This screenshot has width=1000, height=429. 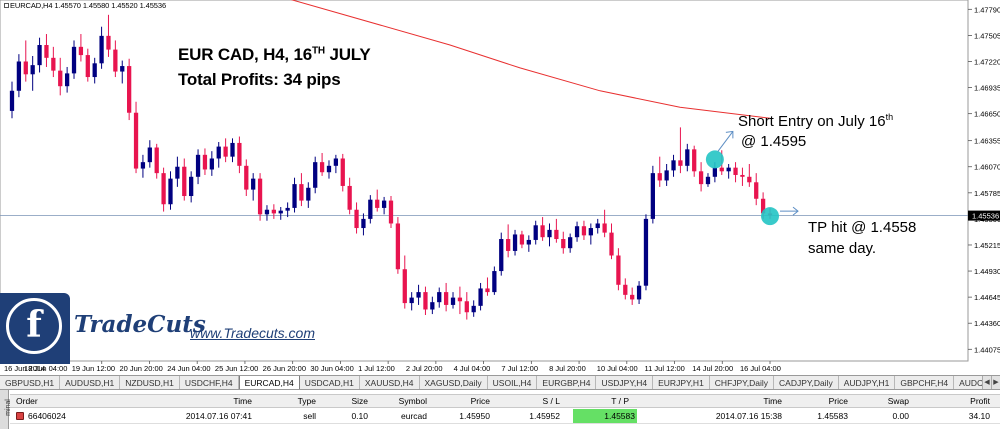 I want to click on x-tick-label: 16 Jun 2014, so click(x=24, y=368).